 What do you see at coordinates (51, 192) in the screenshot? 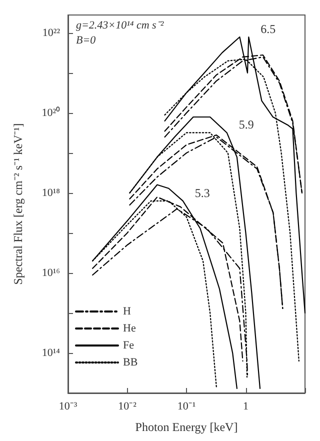
I see `y-tick-label: 10¹⁸` at bounding box center [51, 192].